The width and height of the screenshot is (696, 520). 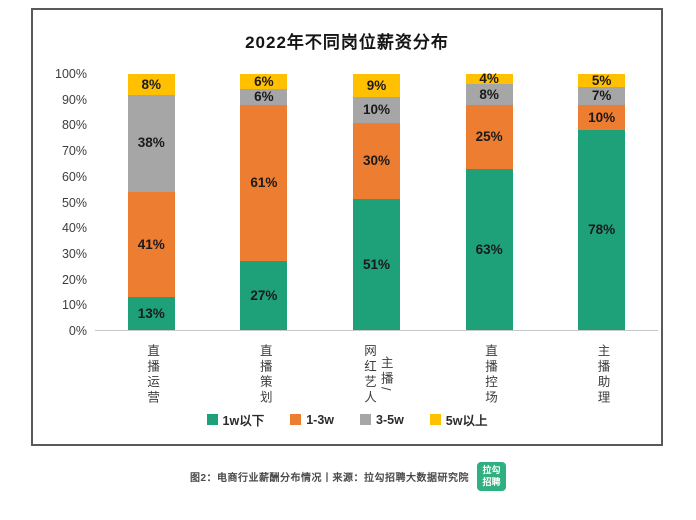 I want to click on bar-segment: 25%, so click(x=489, y=136).